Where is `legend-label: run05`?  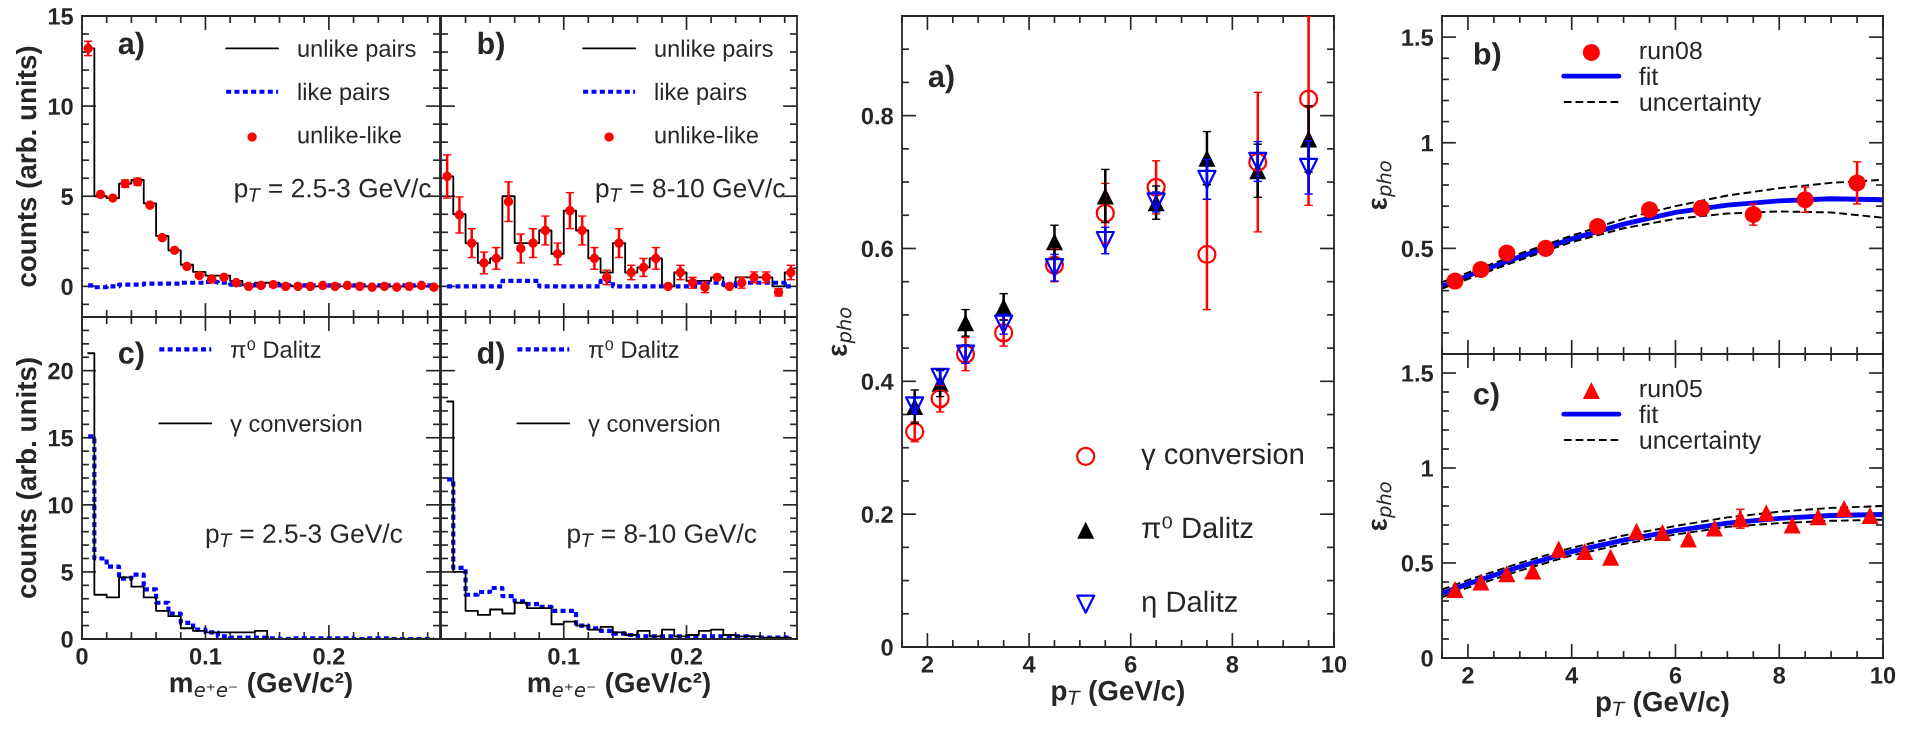 legend-label: run05 is located at coordinates (1671, 388).